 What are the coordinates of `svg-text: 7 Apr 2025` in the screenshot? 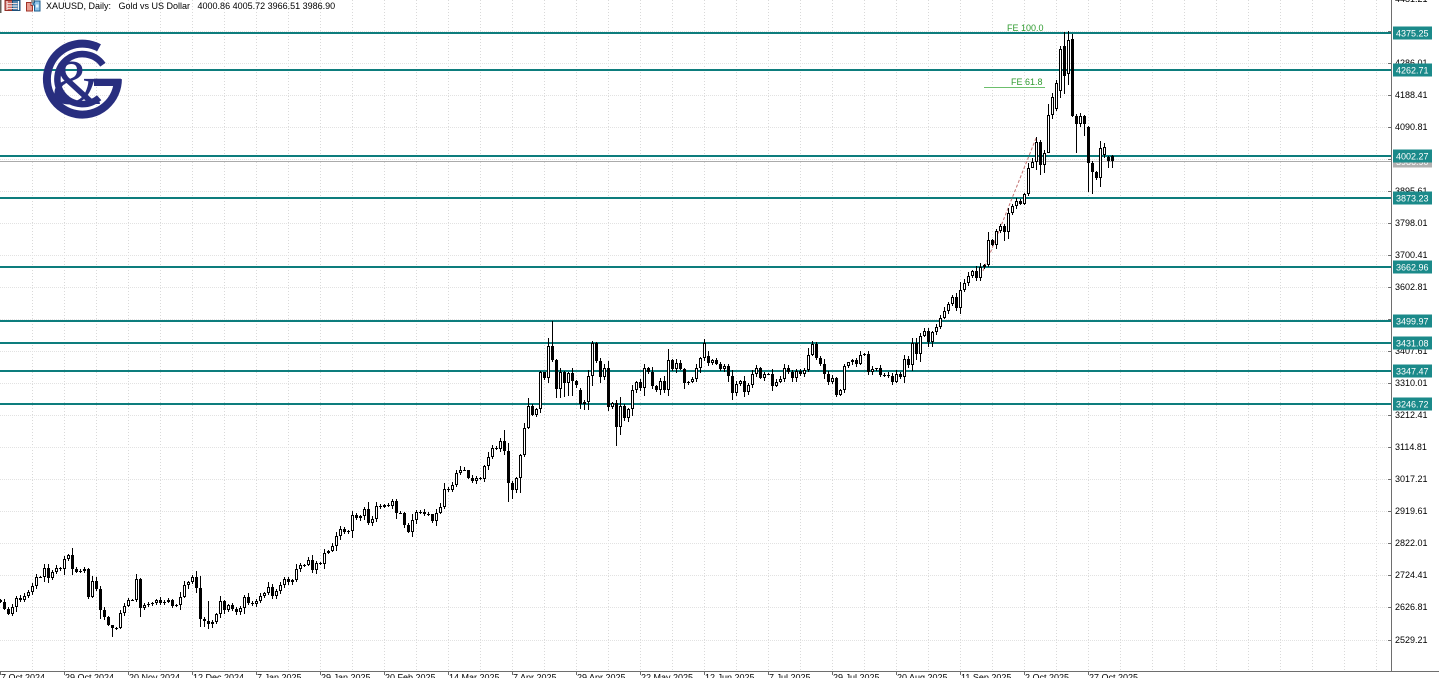 It's located at (535, 675).